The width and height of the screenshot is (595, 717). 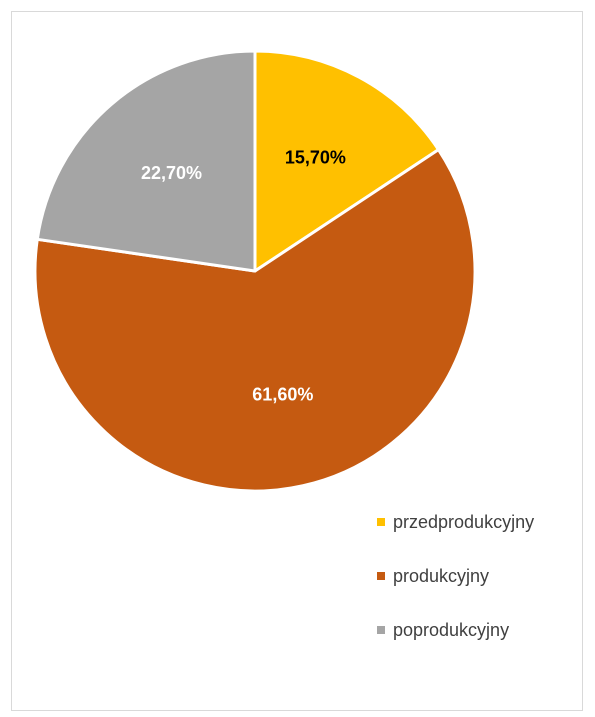 I want to click on legend-item-przedprodukcyjny: przedprodukcyjny, so click(x=482, y=522).